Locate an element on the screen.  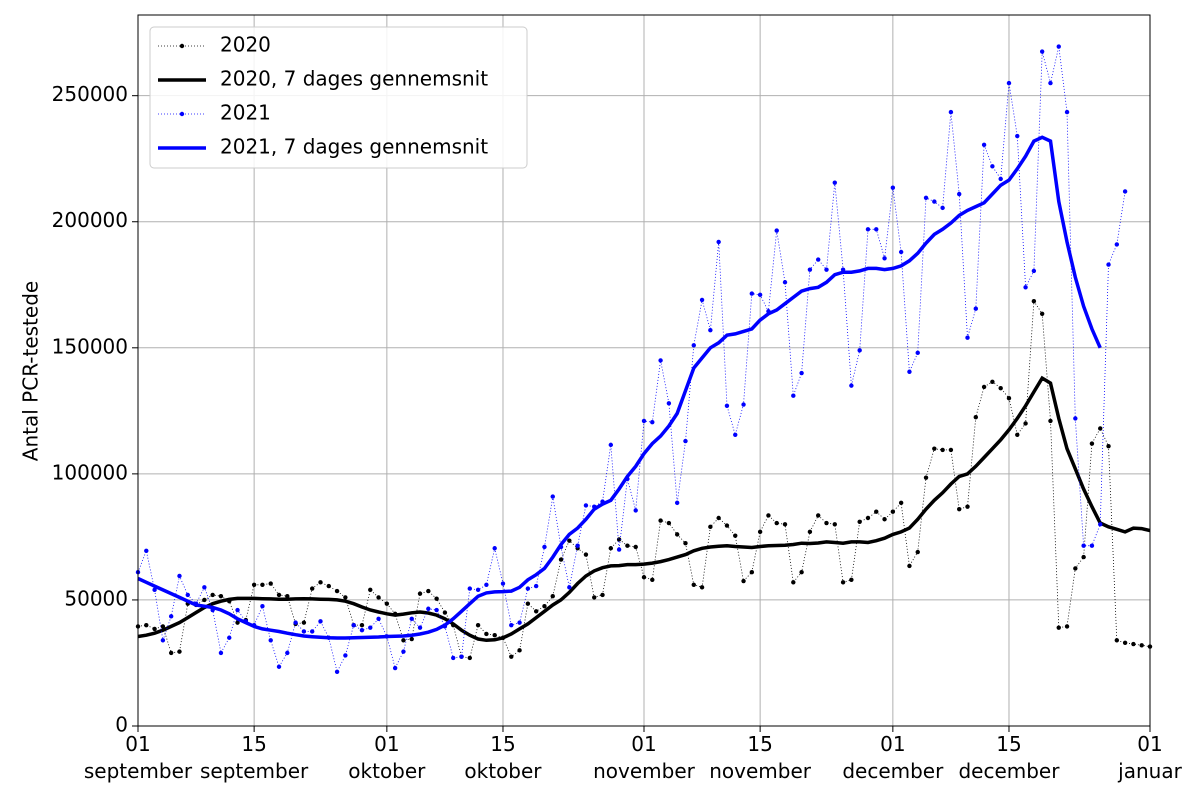
legend-label: 2020 is located at coordinates (245, 45).